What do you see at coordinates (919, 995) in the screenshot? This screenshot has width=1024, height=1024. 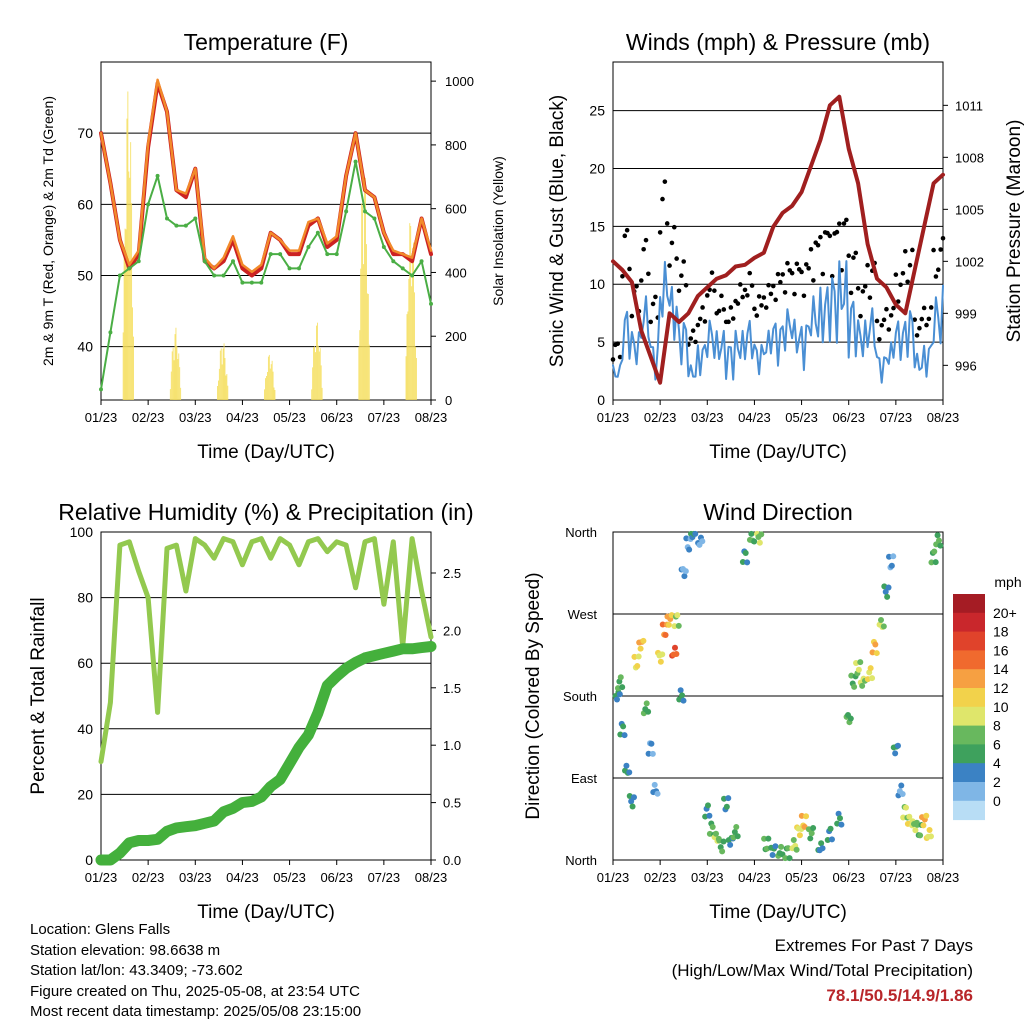 I see `extreme-max-wind: 14.9` at bounding box center [919, 995].